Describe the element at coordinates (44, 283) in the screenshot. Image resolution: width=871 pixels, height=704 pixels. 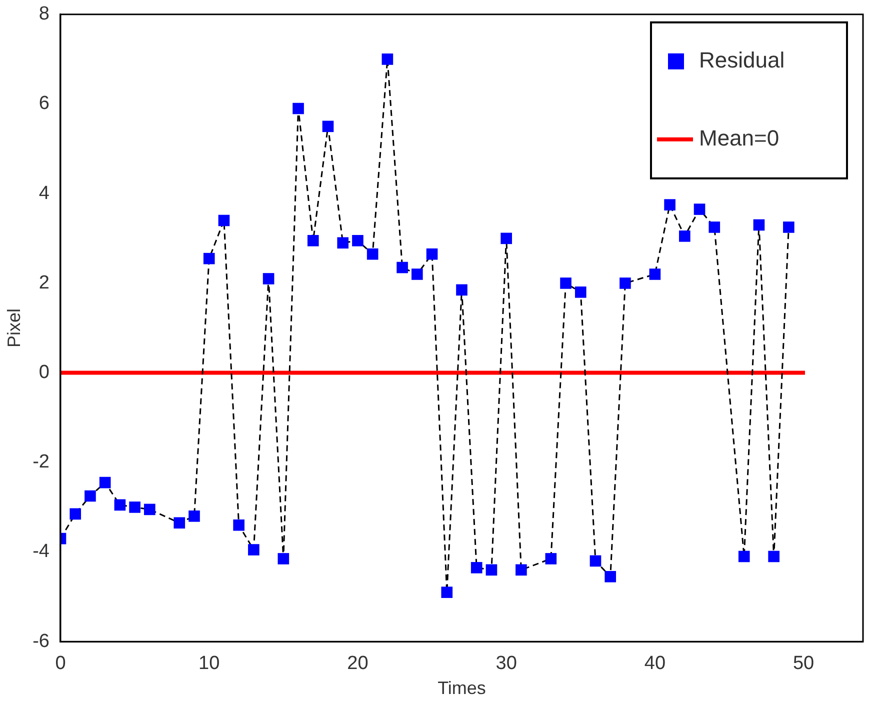
I see `y-tick-label: 2` at that location.